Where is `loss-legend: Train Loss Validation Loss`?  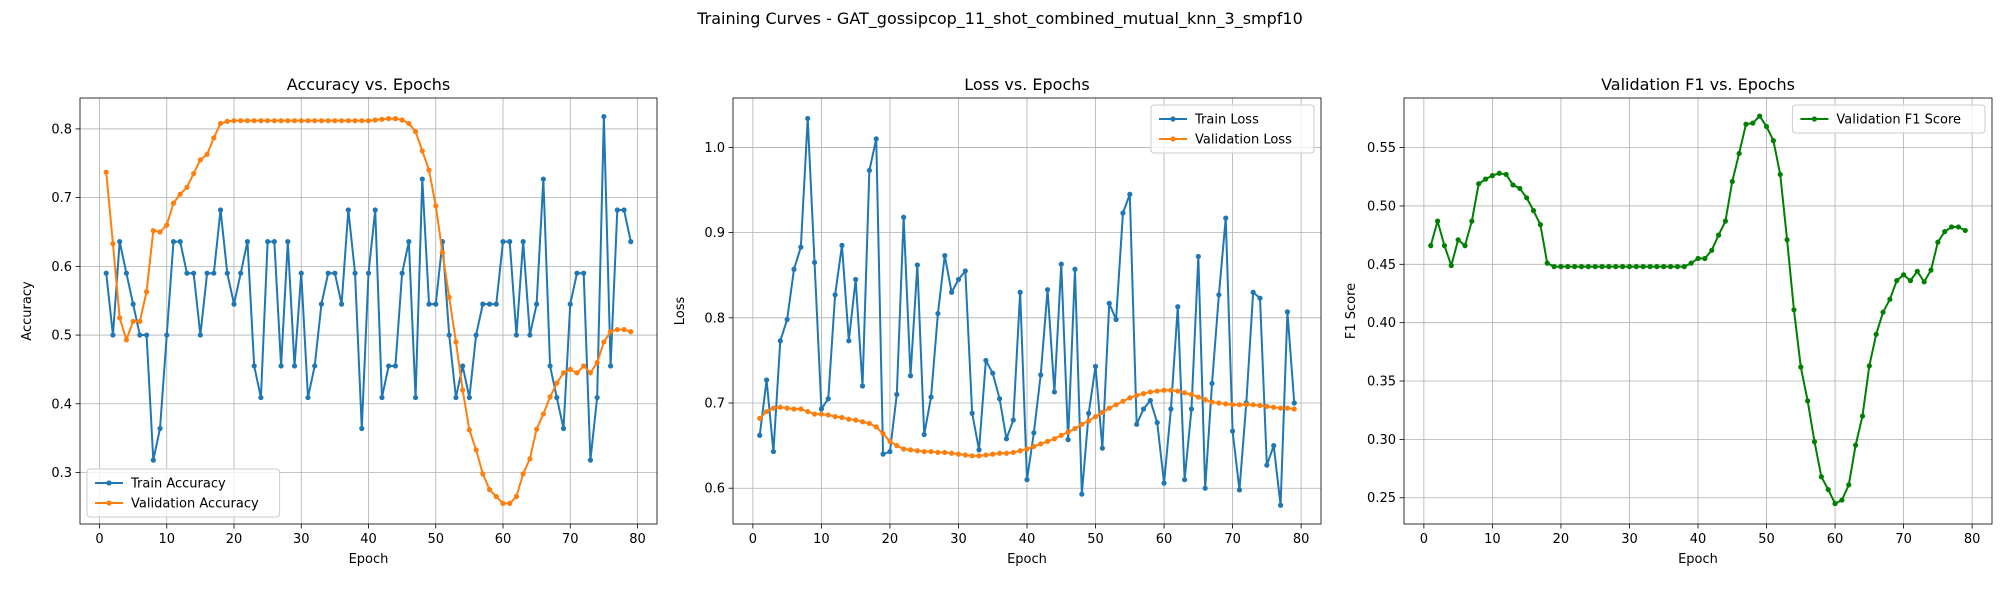
loss-legend: Train Loss Validation Loss is located at coordinates (1232, 129).